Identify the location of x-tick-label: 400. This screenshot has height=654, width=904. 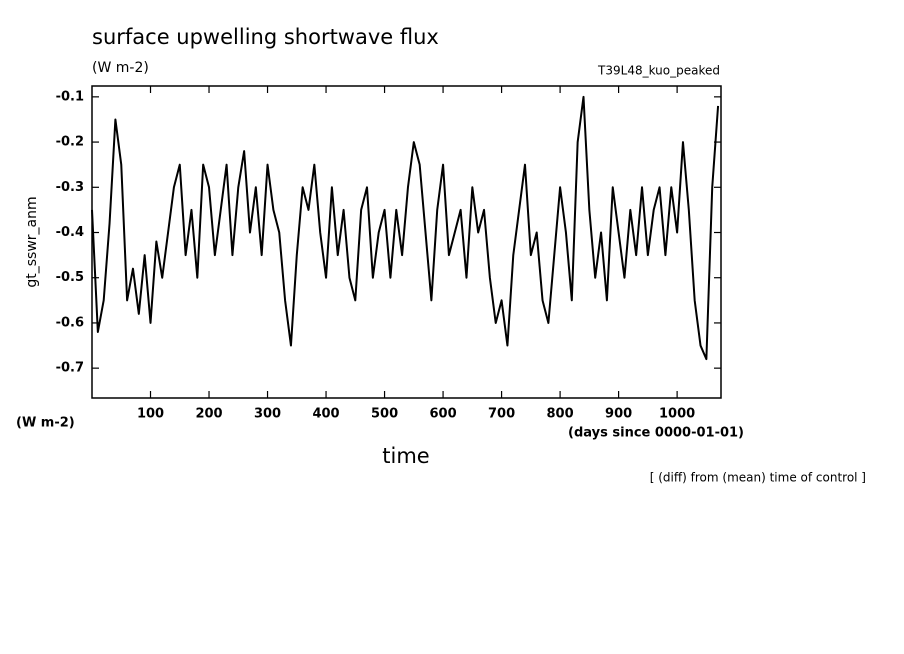
(325, 414).